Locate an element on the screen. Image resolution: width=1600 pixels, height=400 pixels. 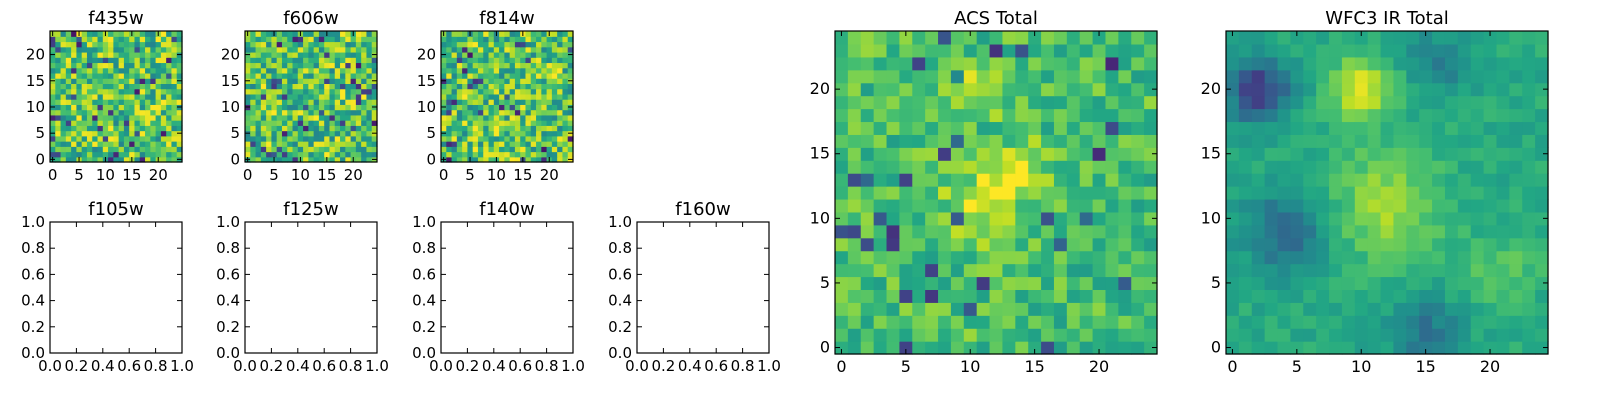
x-tick-label: 0.8 is located at coordinates (547, 366).